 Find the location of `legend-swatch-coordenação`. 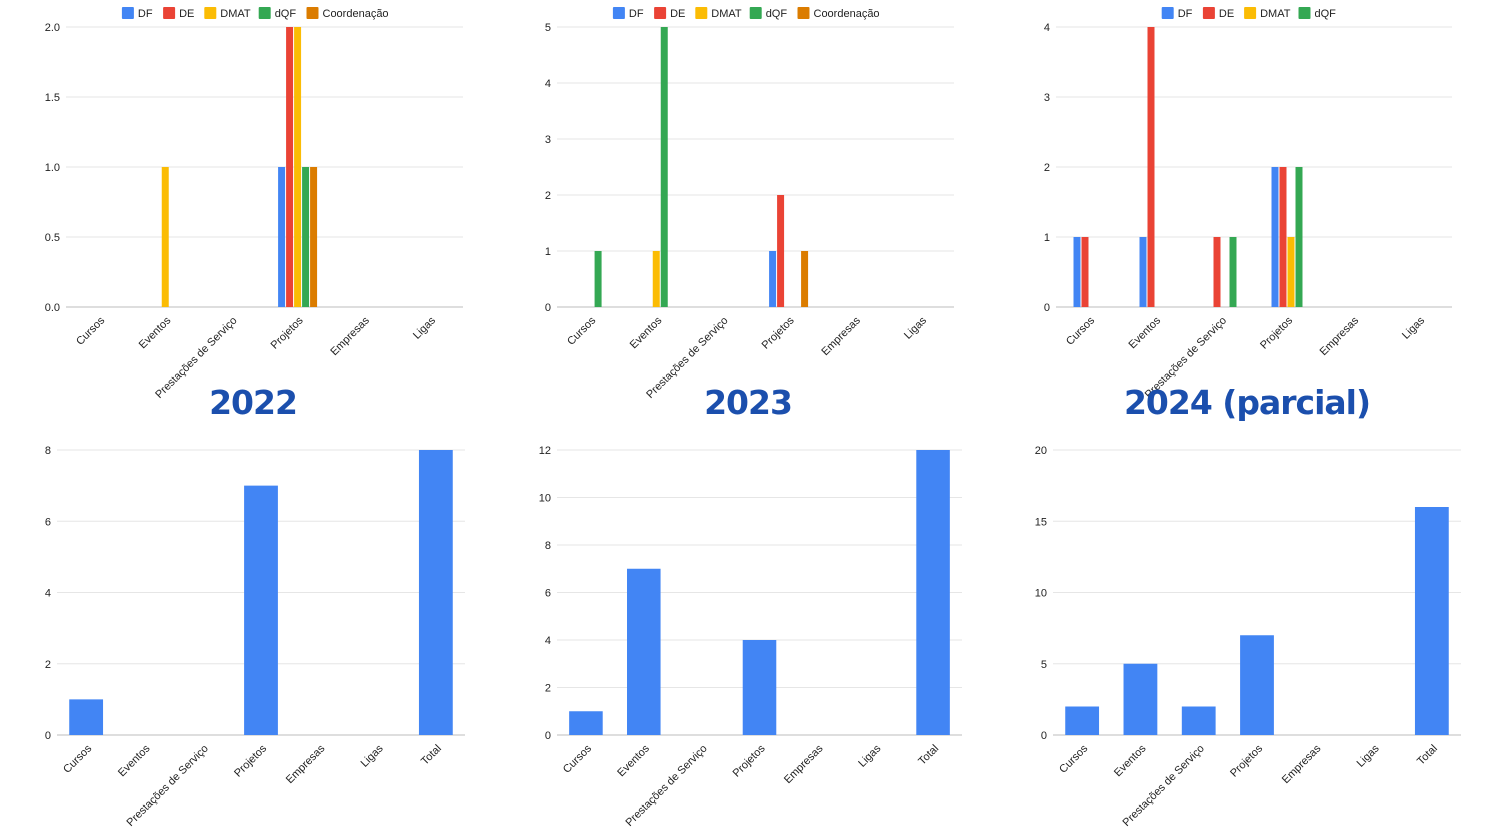

legend-swatch-coordenação is located at coordinates (803, 13).